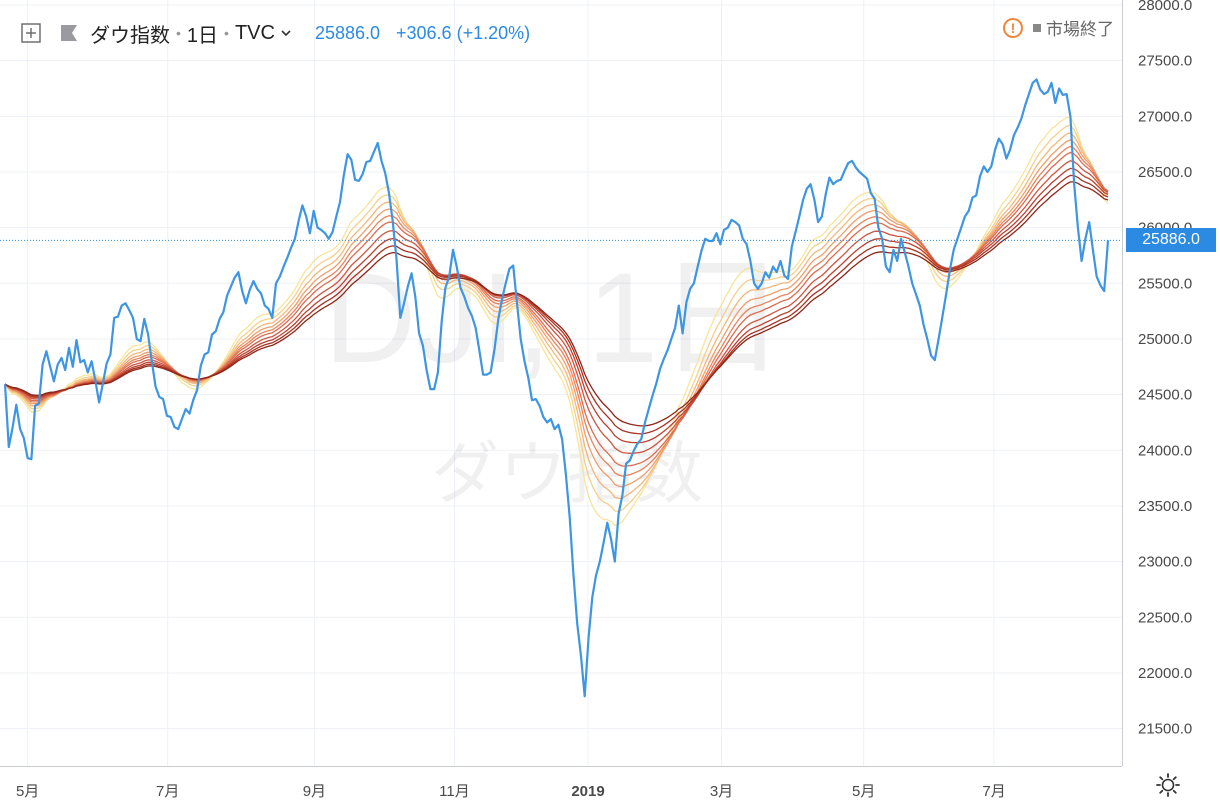  Describe the element at coordinates (1037, 27) in the screenshot. I see `status-square-icon` at that location.